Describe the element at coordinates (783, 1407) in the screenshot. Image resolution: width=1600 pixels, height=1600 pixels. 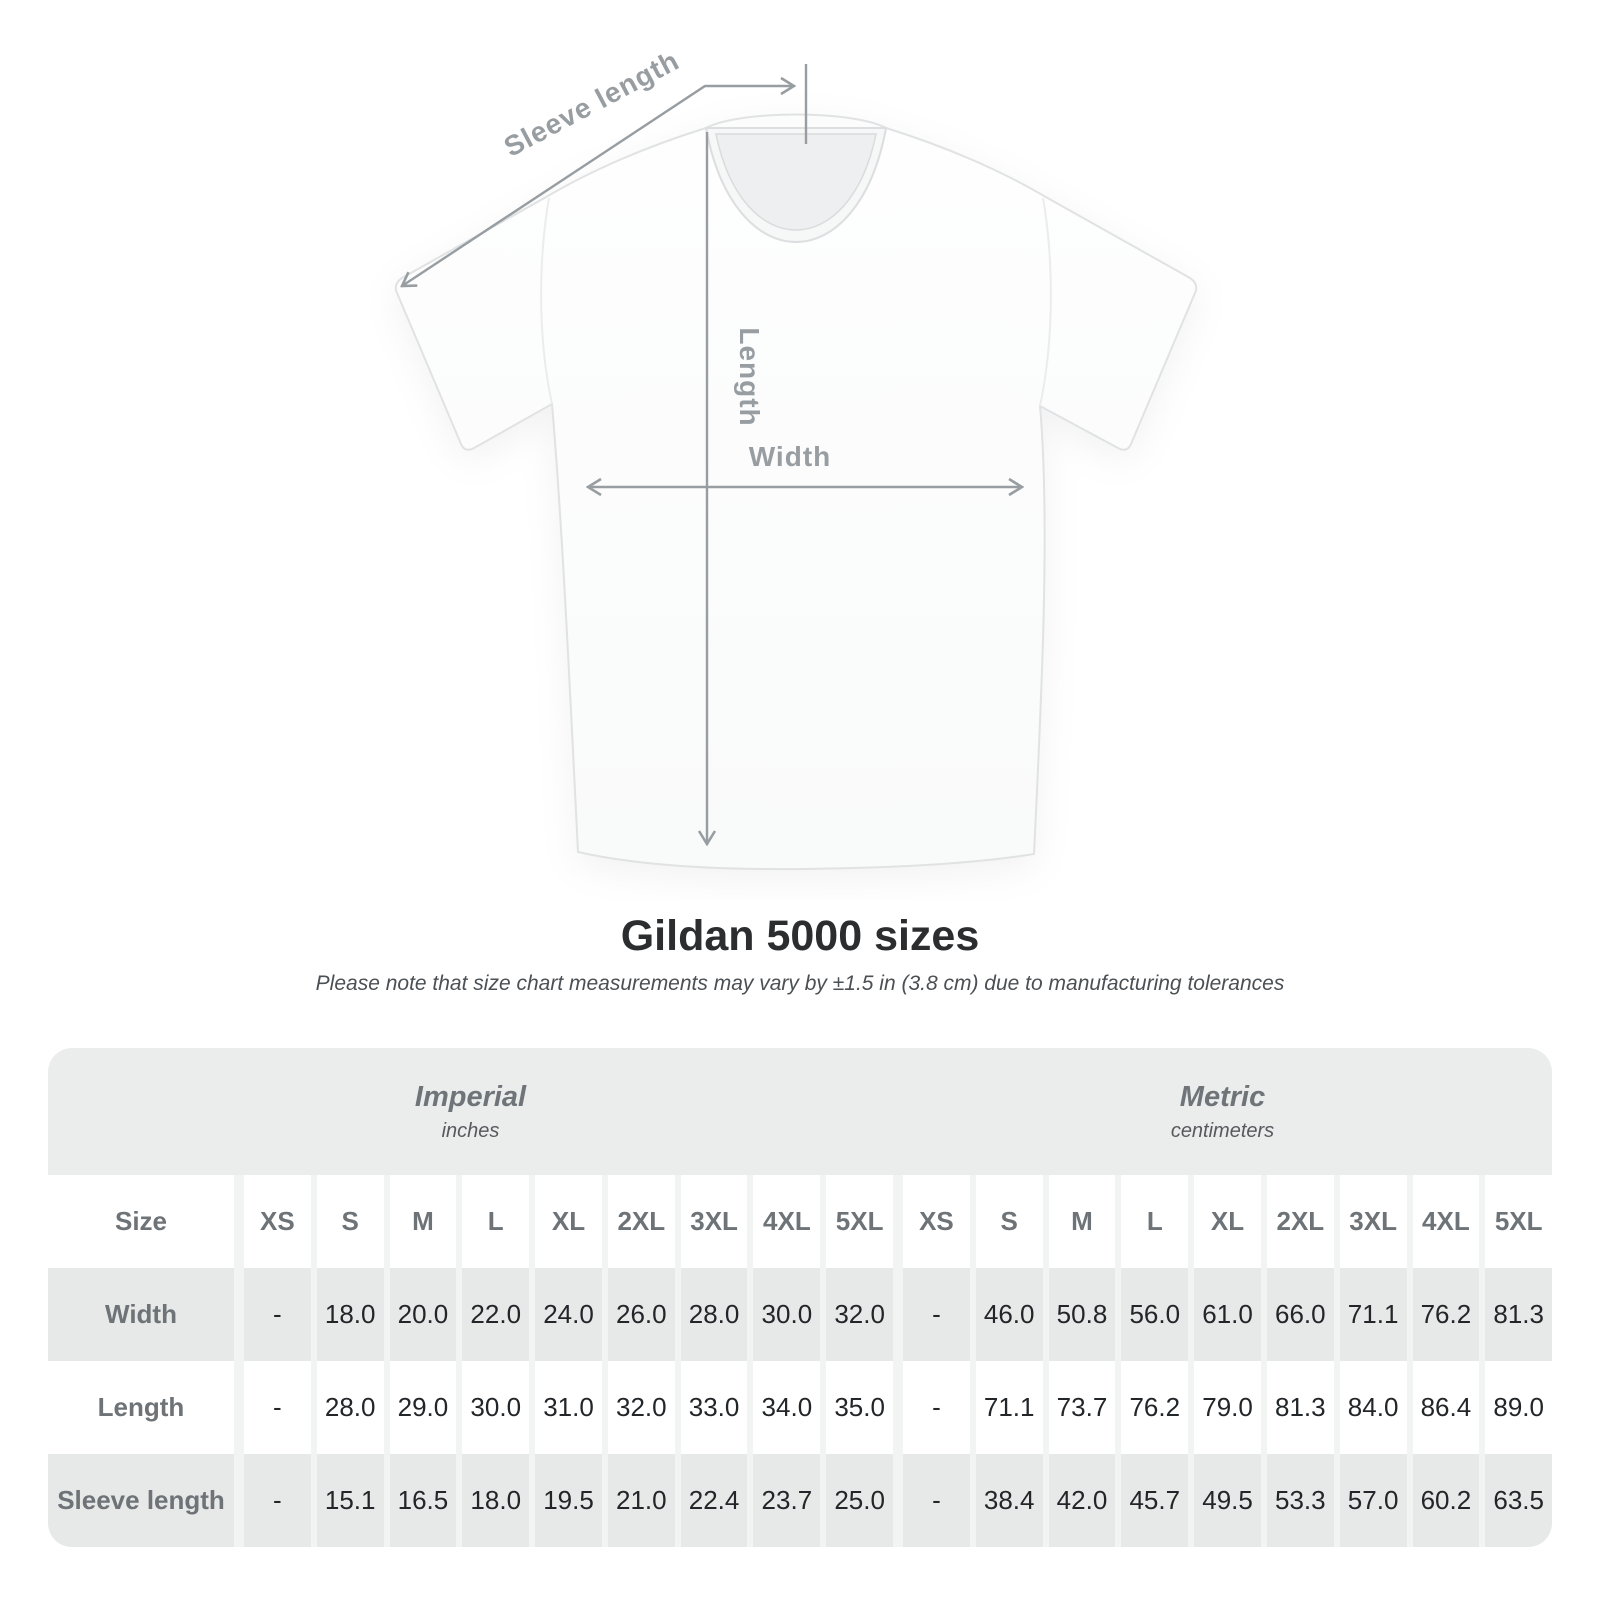
I see `value-cell: 34.0` at that location.